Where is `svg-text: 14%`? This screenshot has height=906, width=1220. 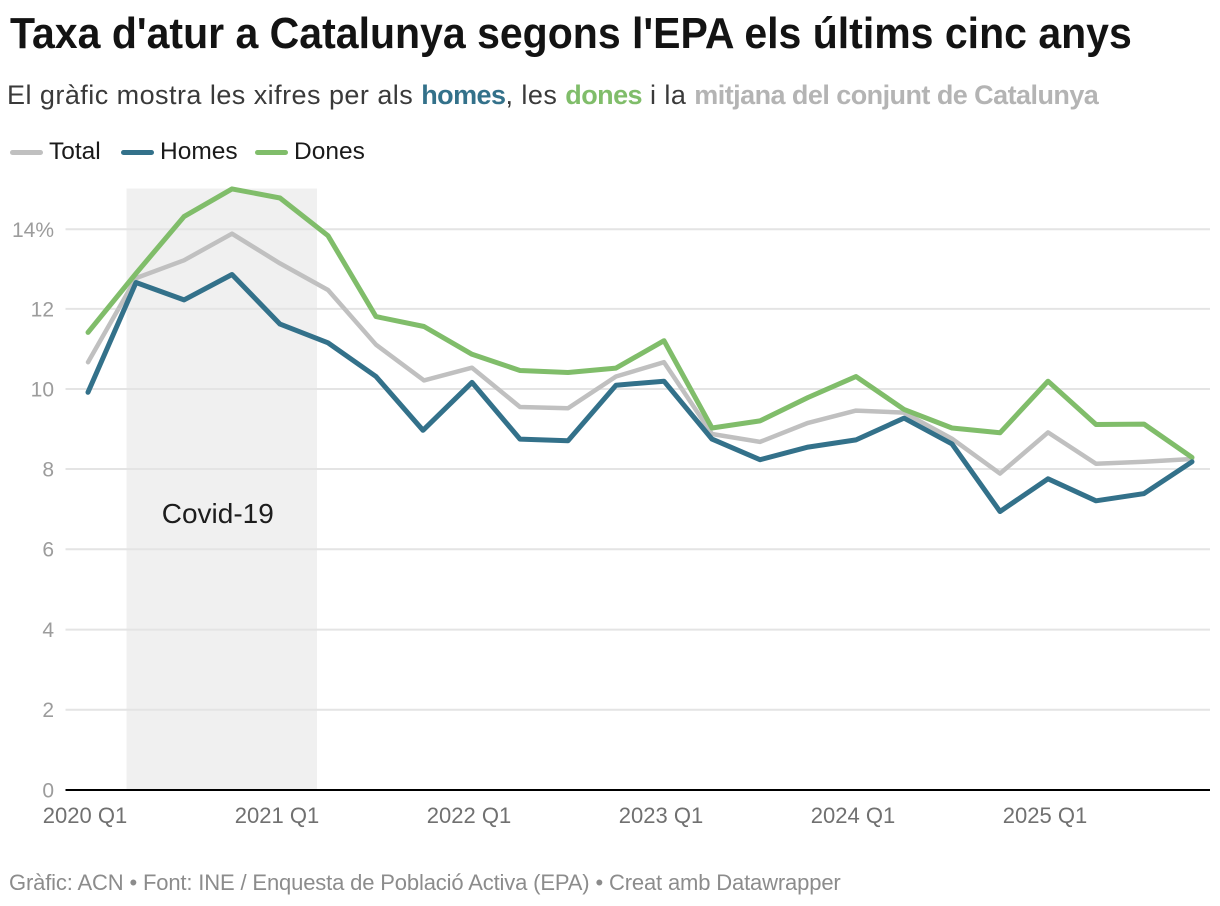 svg-text: 14% is located at coordinates (33, 230).